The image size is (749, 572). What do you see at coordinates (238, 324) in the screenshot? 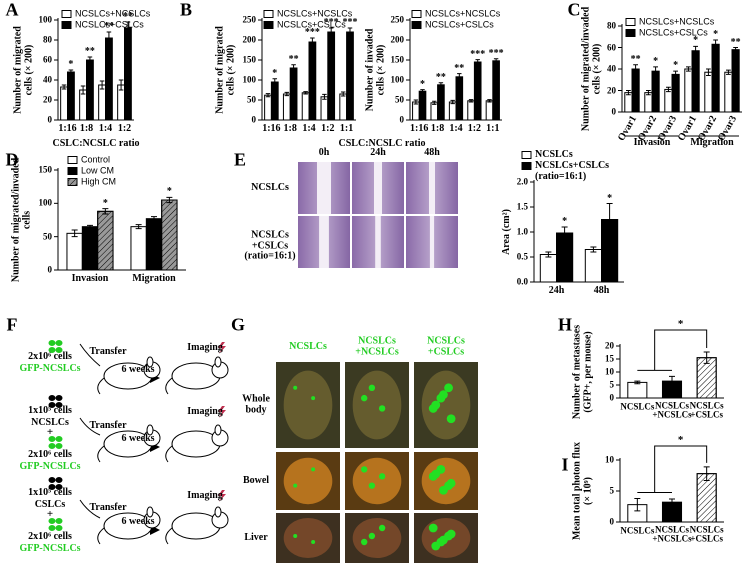
I see `panel-label: G` at bounding box center [238, 324].